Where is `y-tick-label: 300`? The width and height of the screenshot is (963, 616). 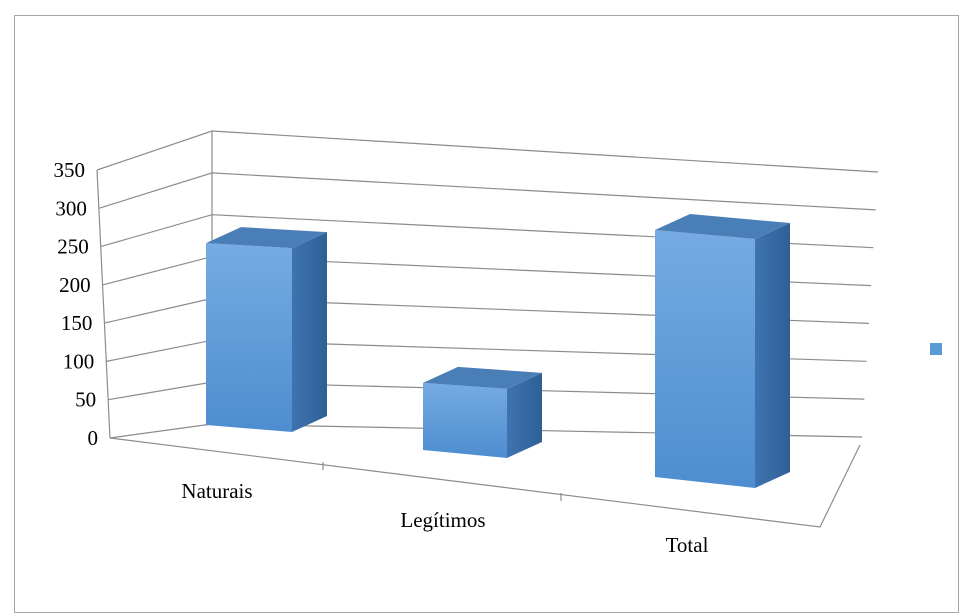
y-tick-label: 300 is located at coordinates (71, 208).